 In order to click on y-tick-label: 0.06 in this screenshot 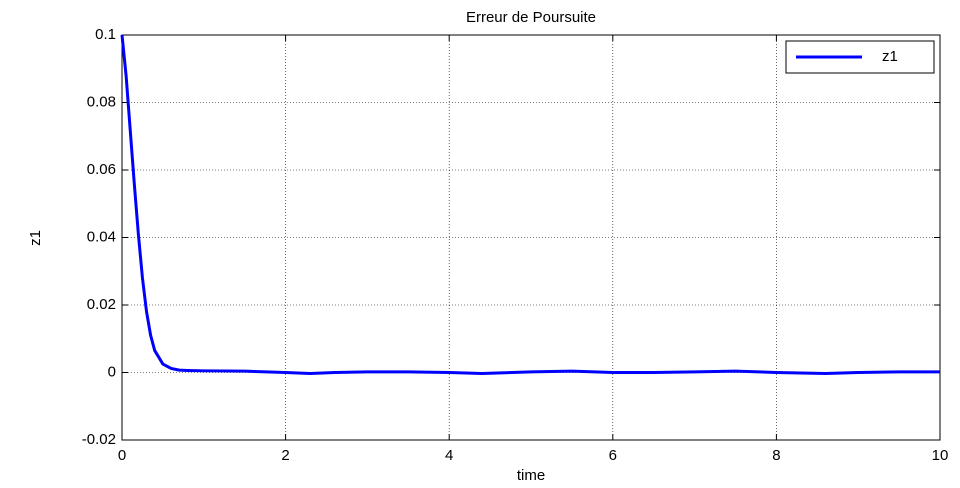, I will do `click(101, 169)`.